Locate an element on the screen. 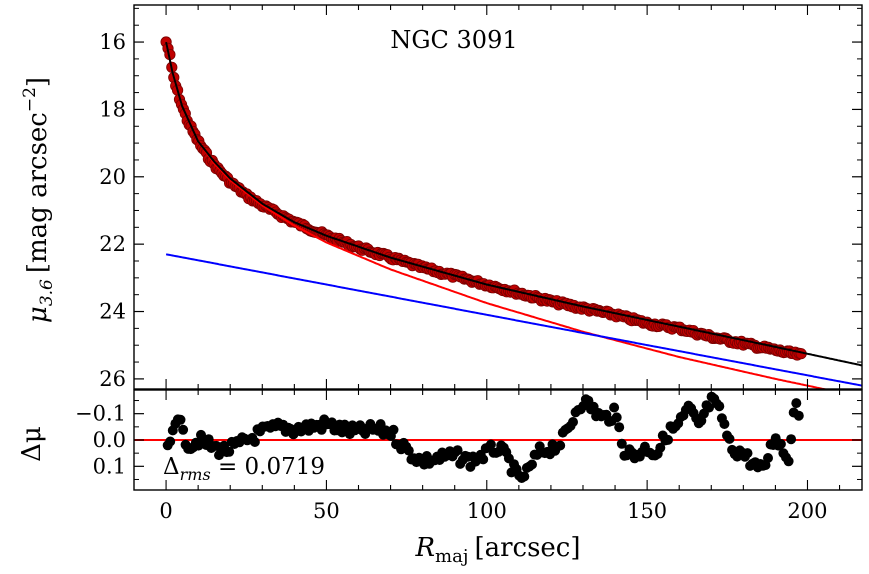  rms-annotation: Δrms = 0.0719 is located at coordinates (244, 469).